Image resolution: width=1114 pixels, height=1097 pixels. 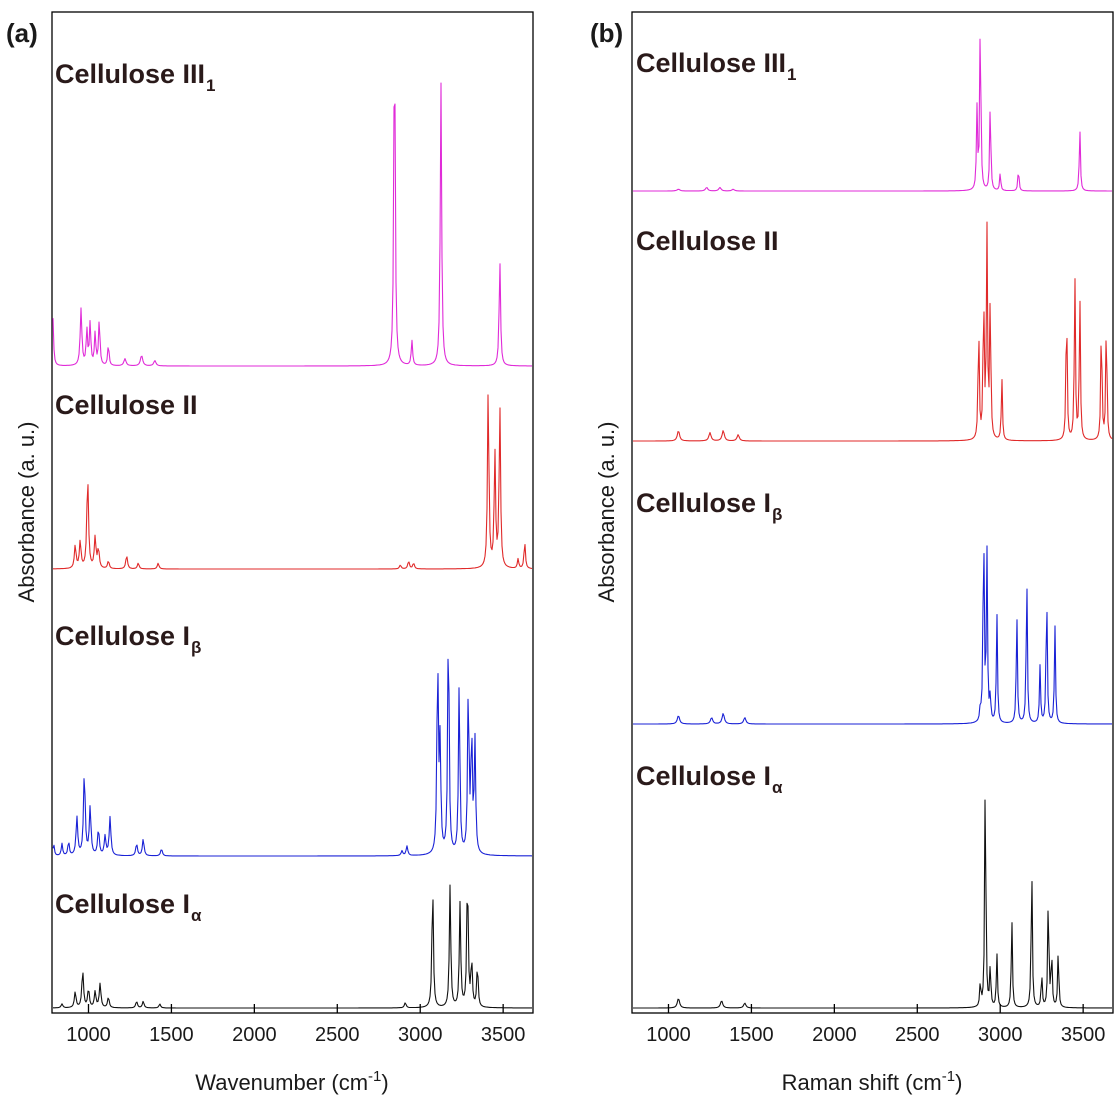 What do you see at coordinates (22, 33) in the screenshot?
I see `panel-a-label: (a)` at bounding box center [22, 33].